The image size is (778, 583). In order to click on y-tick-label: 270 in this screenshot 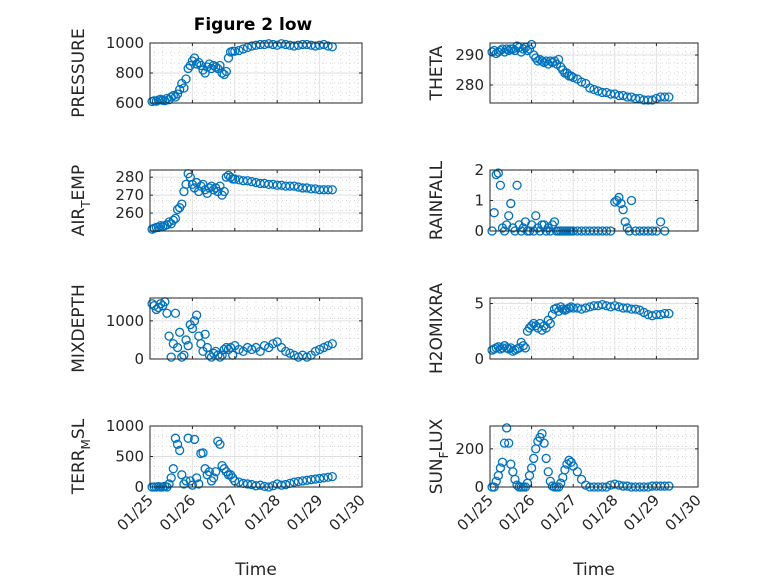, I will do `click(129, 195)`.